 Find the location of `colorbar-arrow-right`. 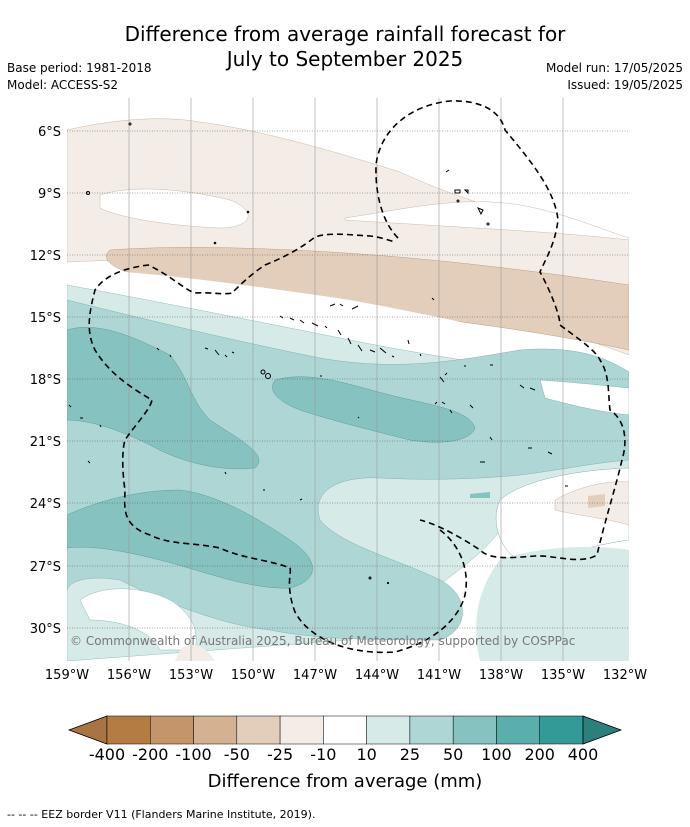

colorbar-arrow-right is located at coordinates (602, 730).